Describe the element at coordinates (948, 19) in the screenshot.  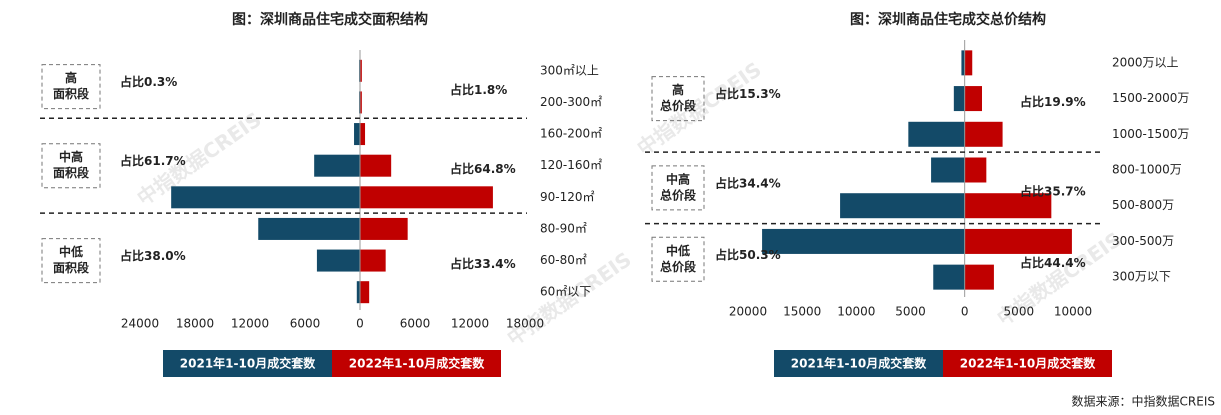
I see `chart-title: 图：深圳商品住宅成交总价结构` at that location.